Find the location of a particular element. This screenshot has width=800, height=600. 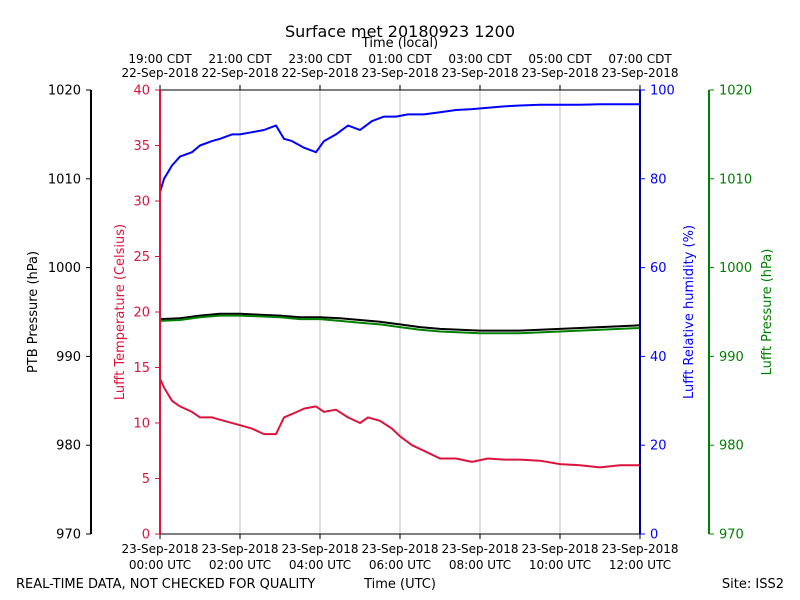

temperature-tick-label: 40 is located at coordinates (141, 91).